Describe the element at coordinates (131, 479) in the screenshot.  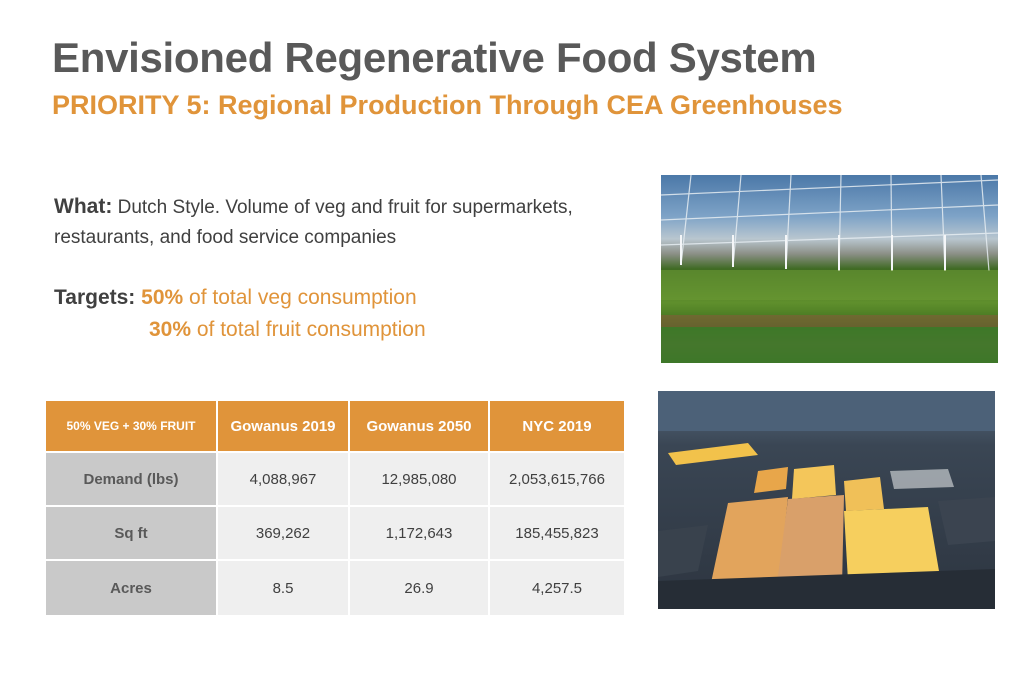
I see `row-header: Demand (lbs)` at that location.